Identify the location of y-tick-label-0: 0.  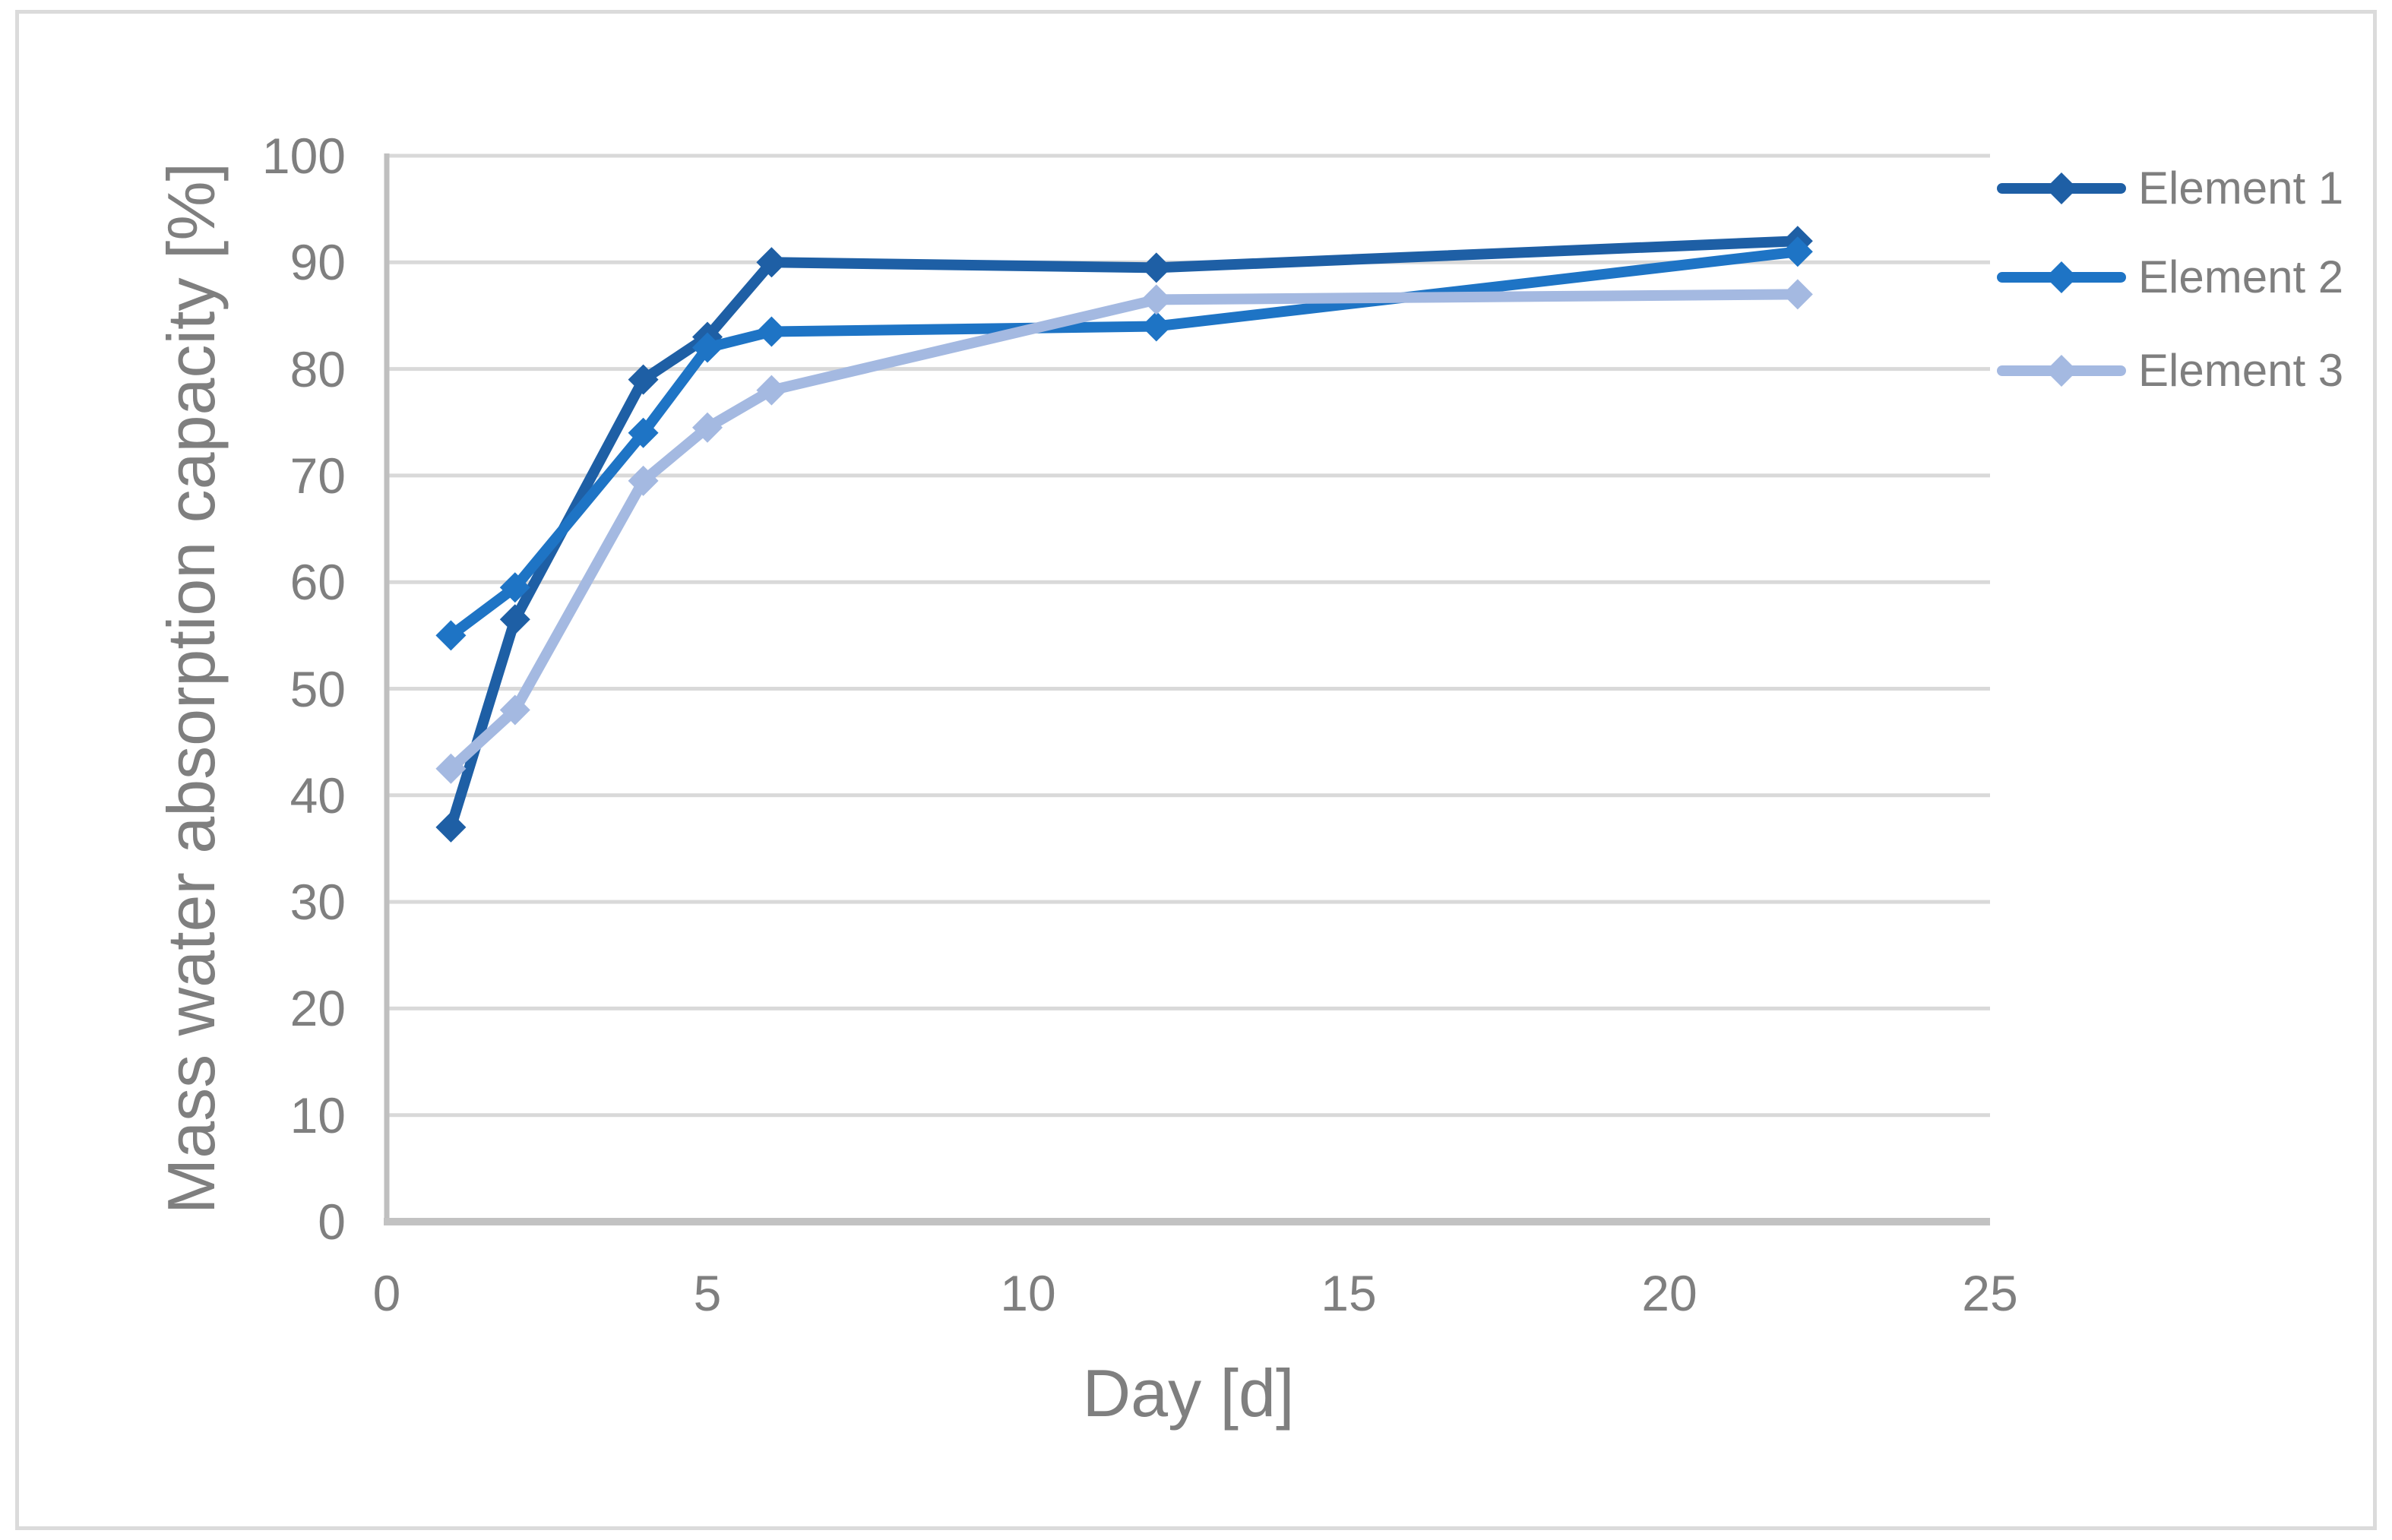
(332, 1222).